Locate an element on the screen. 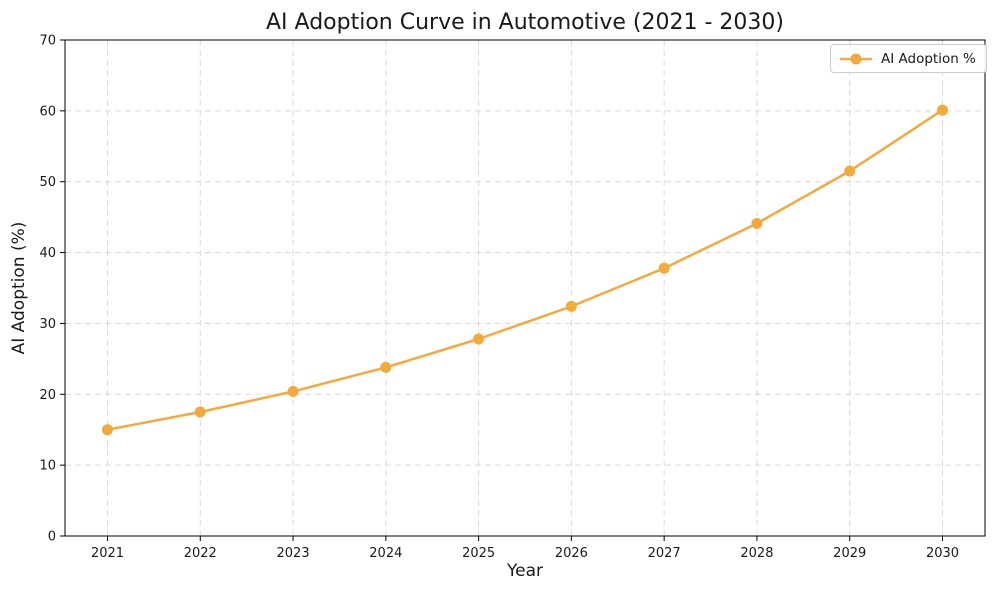  x-tick-label: 2022 is located at coordinates (200, 553).